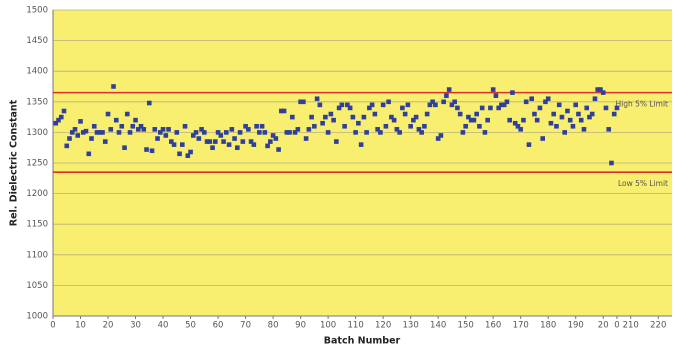 The width and height of the screenshot is (676, 352). Describe the element at coordinates (576, 326) in the screenshot. I see `x-tick-label: 190` at that location.